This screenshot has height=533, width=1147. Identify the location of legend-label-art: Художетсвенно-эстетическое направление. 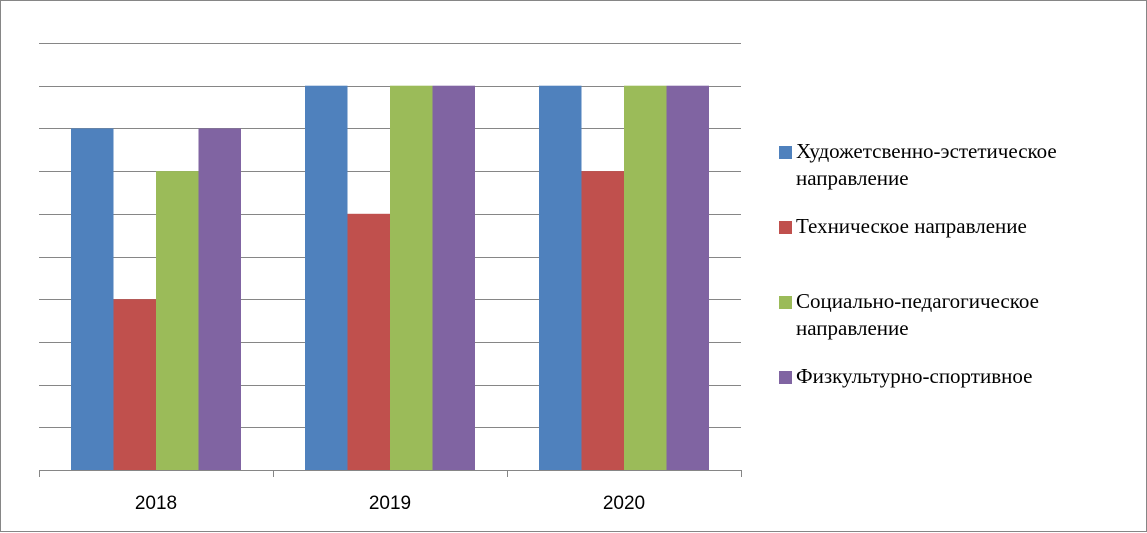
(926, 164).